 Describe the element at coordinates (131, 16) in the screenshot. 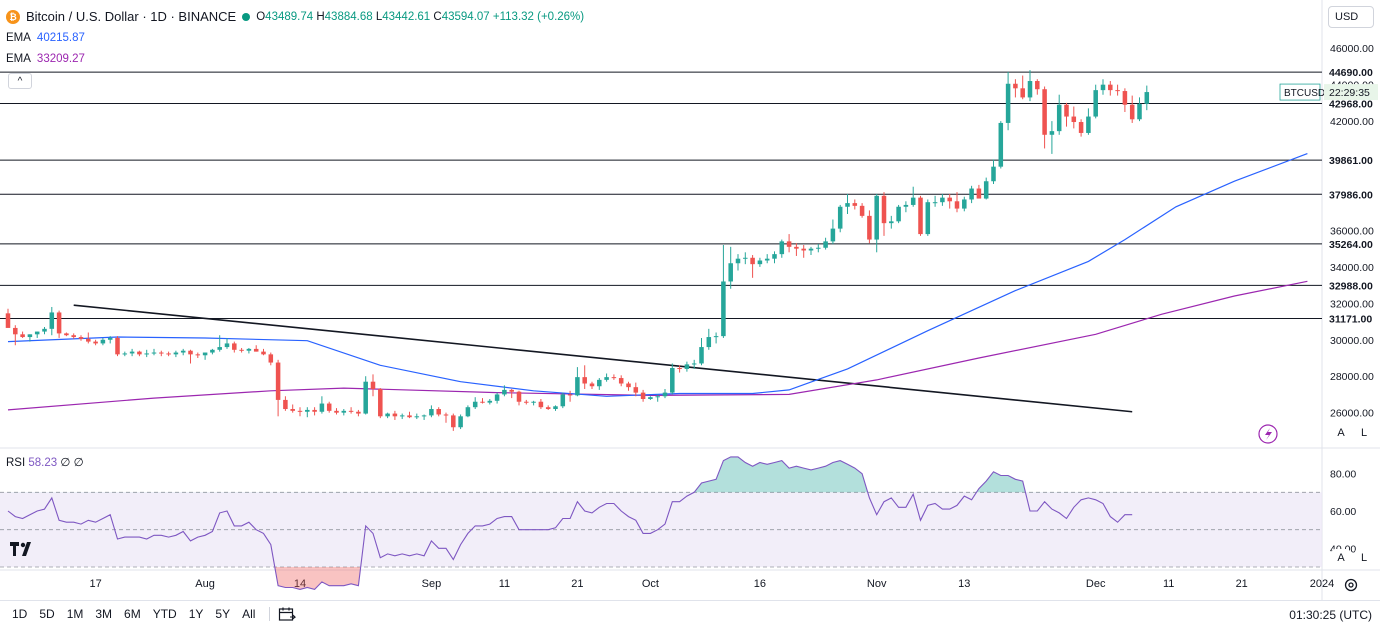

I see `symbol-title: Bitcoin / U.S. Dollar · 1D · BINANCE` at that location.